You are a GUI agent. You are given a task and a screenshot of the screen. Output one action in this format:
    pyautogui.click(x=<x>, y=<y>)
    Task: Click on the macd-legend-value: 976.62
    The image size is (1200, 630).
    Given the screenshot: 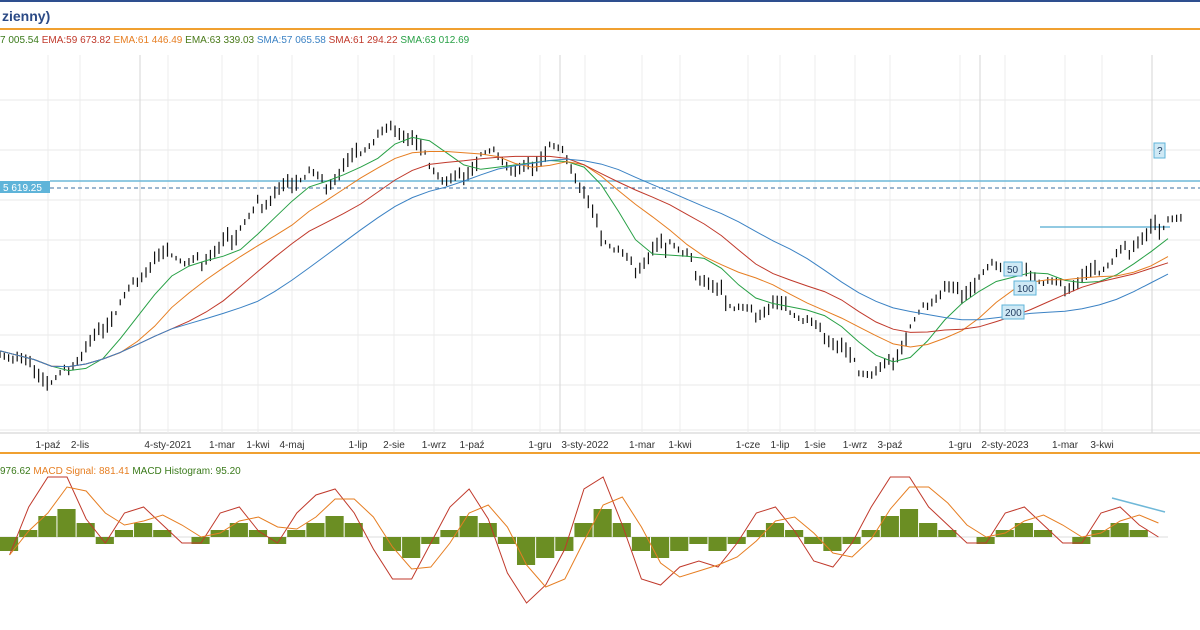 What is the action you would take?
    pyautogui.click(x=15, y=471)
    